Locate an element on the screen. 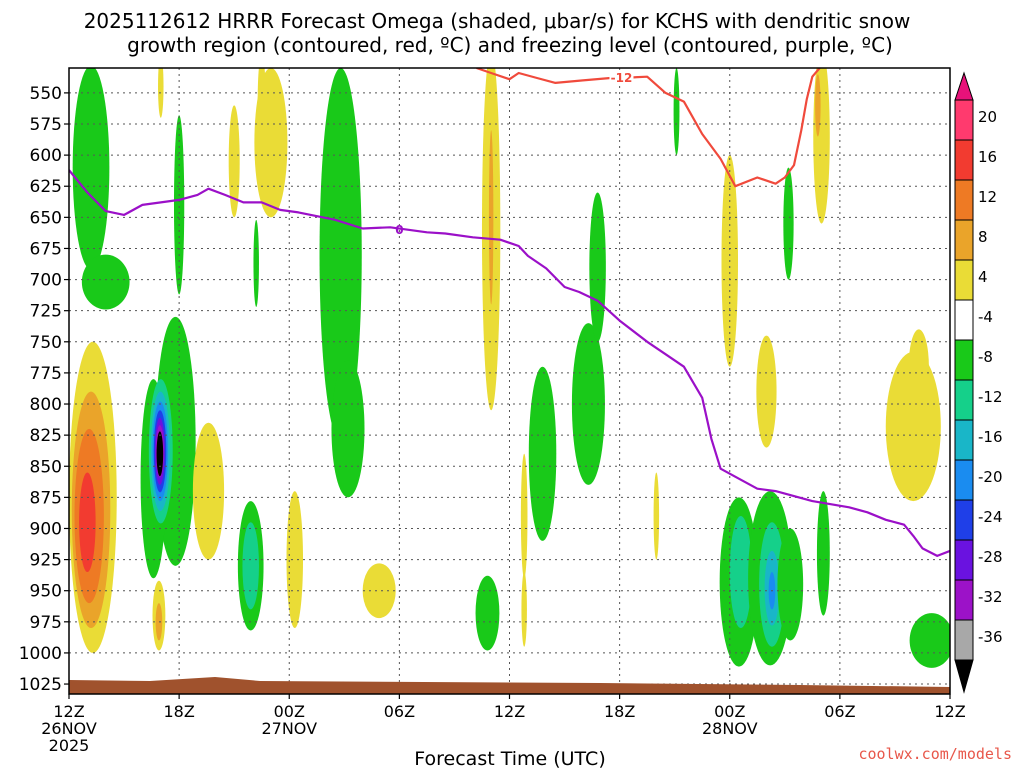  colorbar-label-13: -36 is located at coordinates (990, 637).